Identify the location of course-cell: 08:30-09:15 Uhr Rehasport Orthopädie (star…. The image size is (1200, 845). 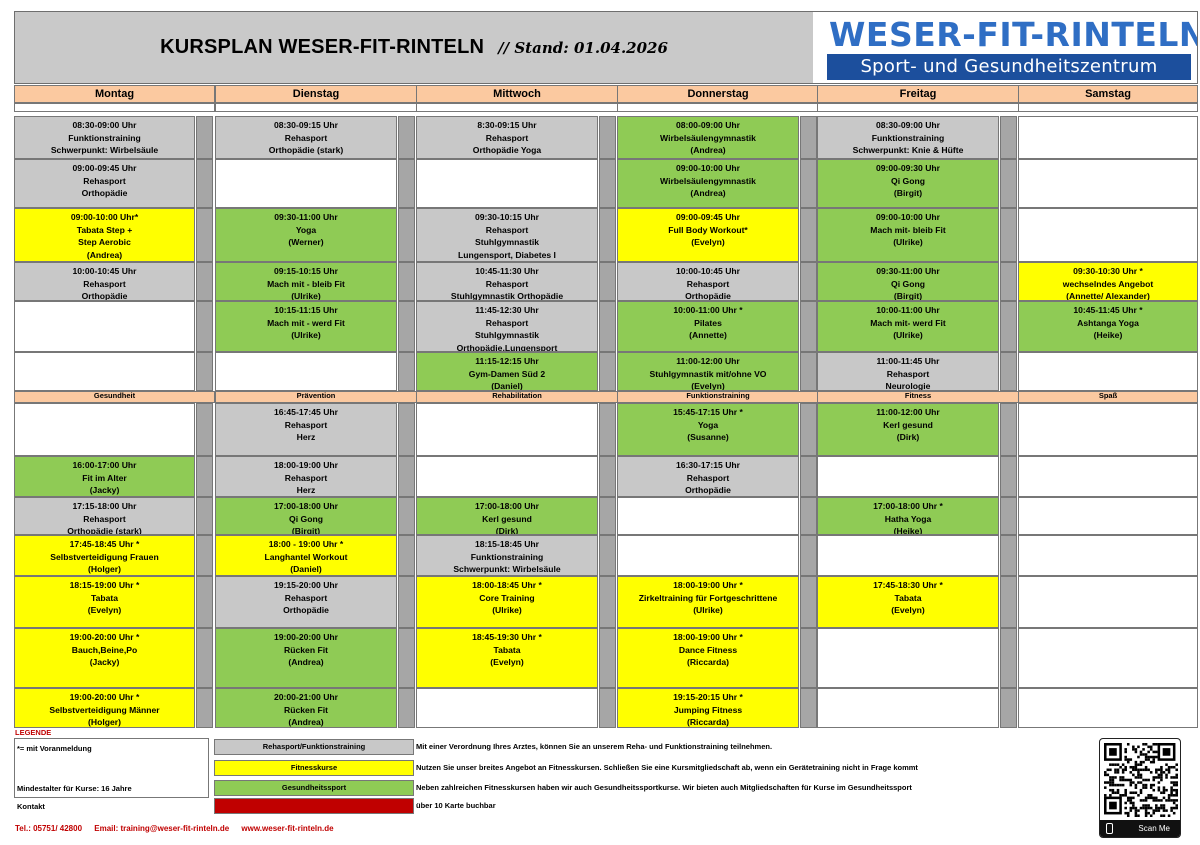
(306, 137).